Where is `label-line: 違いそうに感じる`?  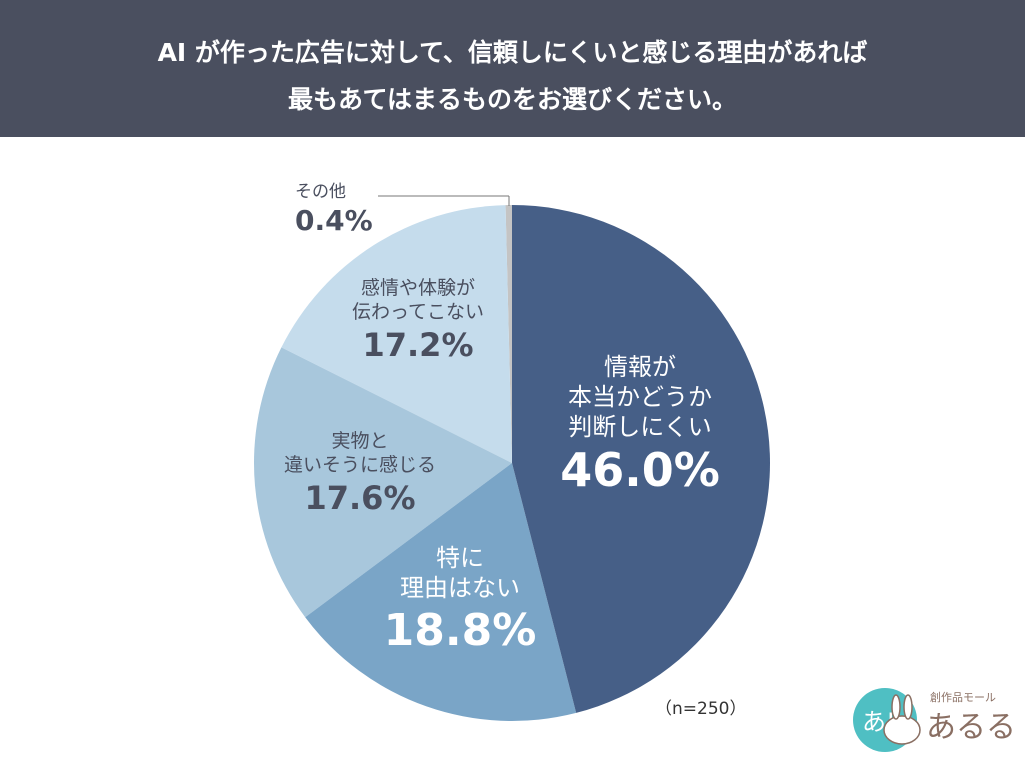 label-line: 違いそうに感じる is located at coordinates (359, 464).